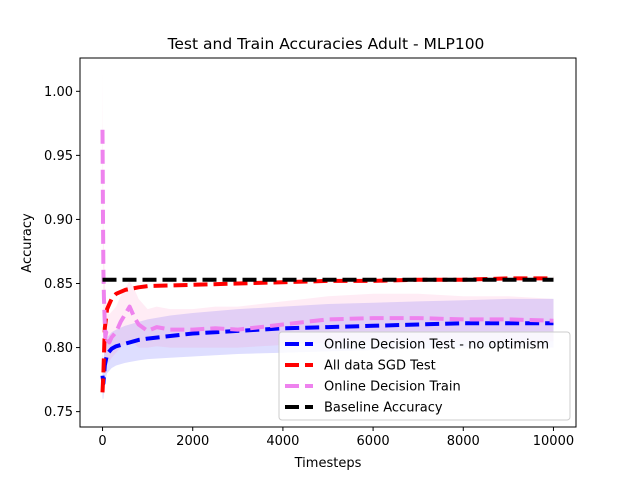  Describe the element at coordinates (463, 441) in the screenshot. I see `x-tick-label: 8000` at that location.